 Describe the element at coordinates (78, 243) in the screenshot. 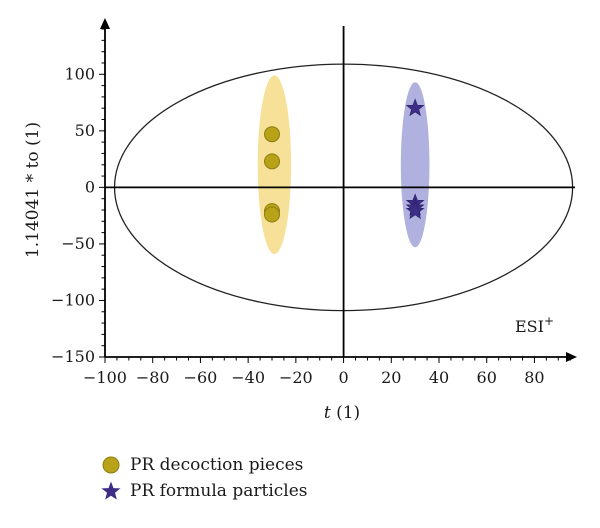

I see `y-tick-label: −50` at that location.